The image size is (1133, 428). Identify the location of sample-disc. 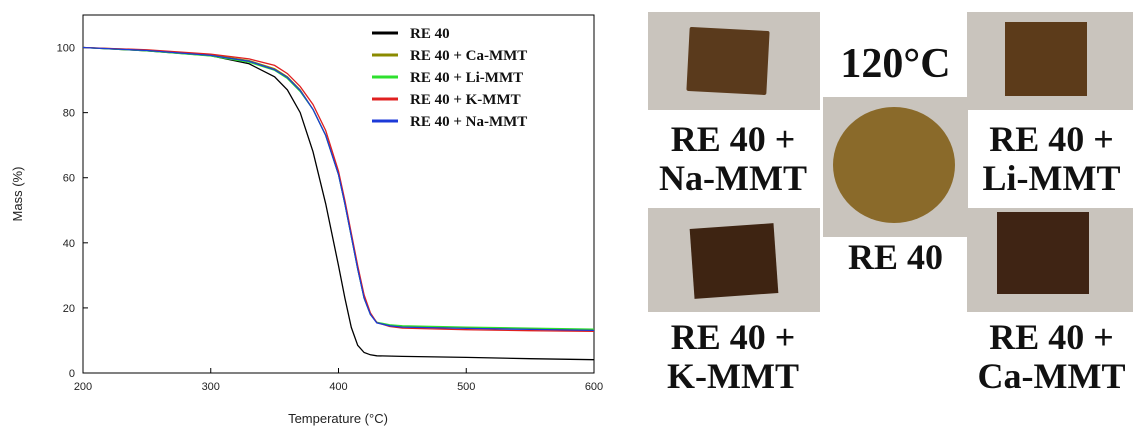
(894, 165).